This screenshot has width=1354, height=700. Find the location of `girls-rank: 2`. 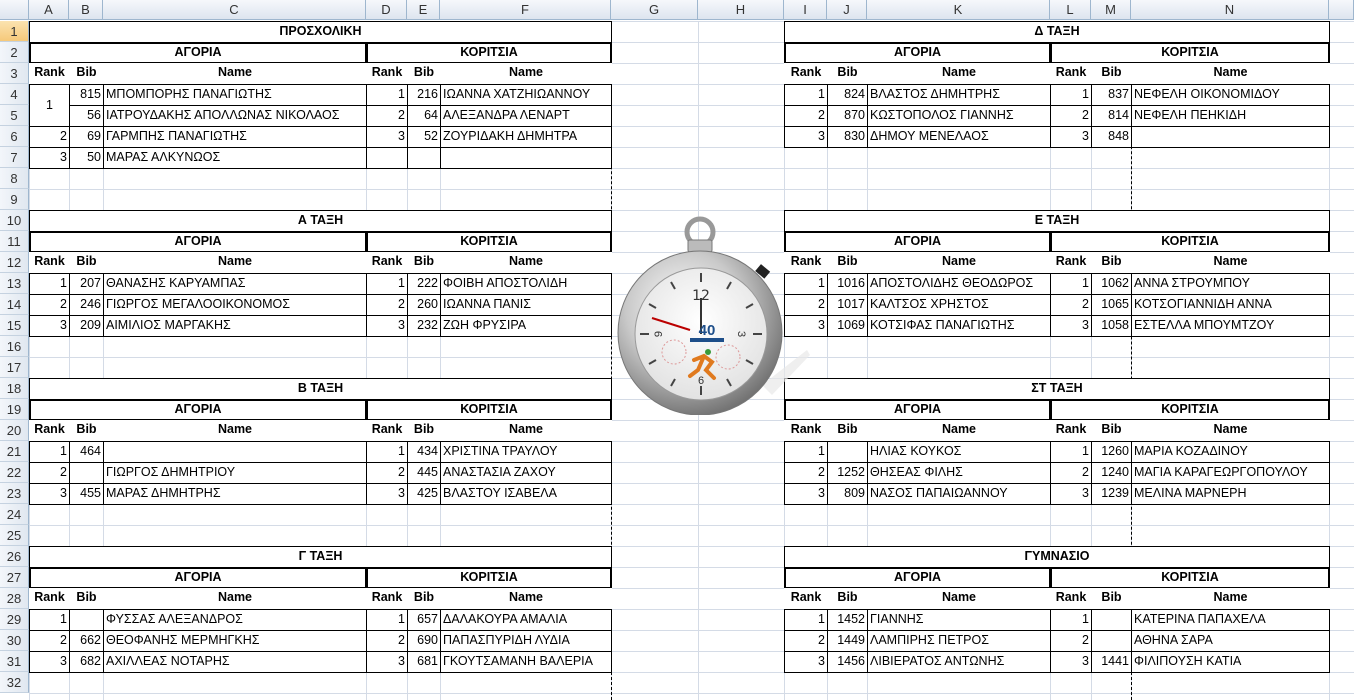

girls-rank: 2 is located at coordinates (1071, 641).